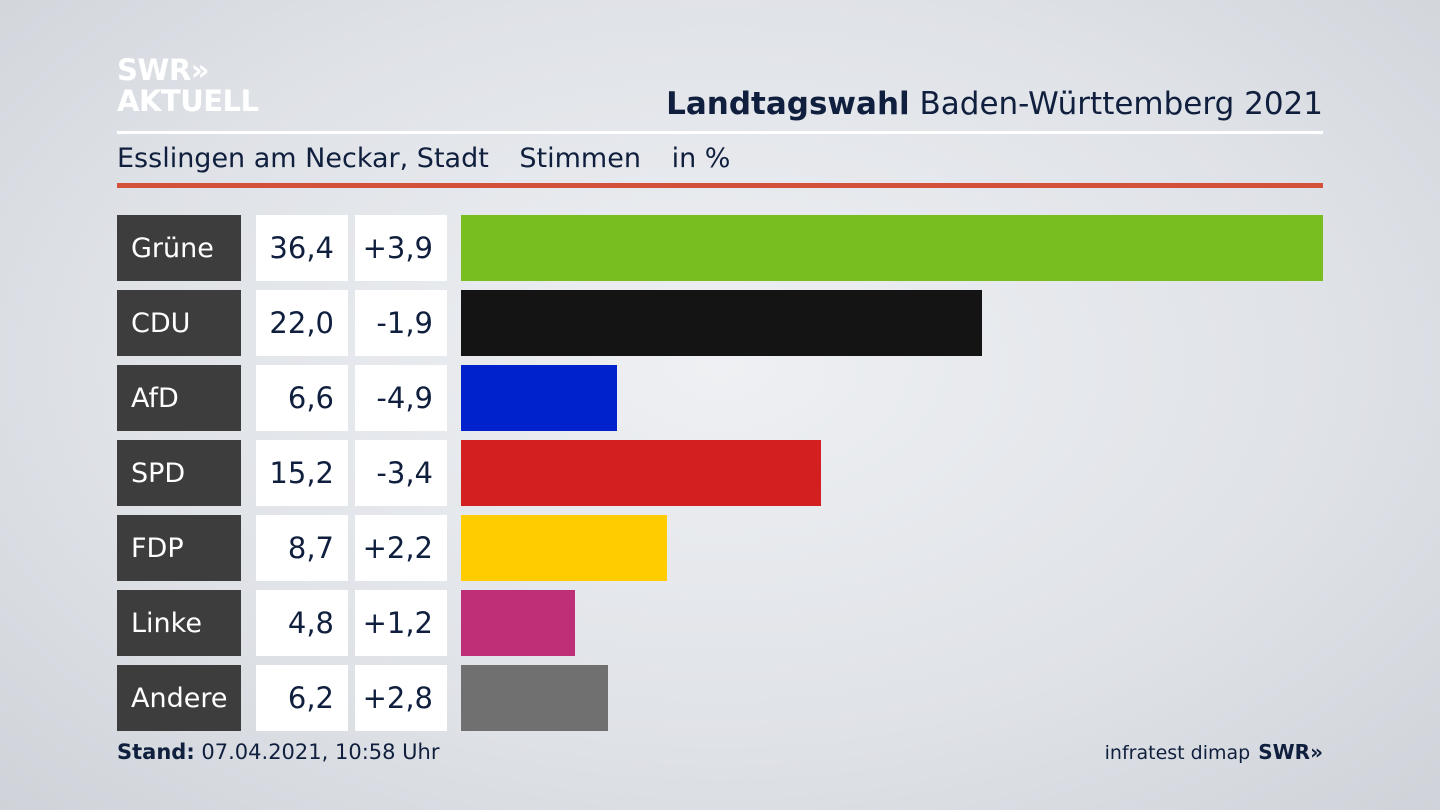 Image resolution: width=1440 pixels, height=810 pixels. I want to click on subtitle-measure: Stimmen, so click(580, 158).